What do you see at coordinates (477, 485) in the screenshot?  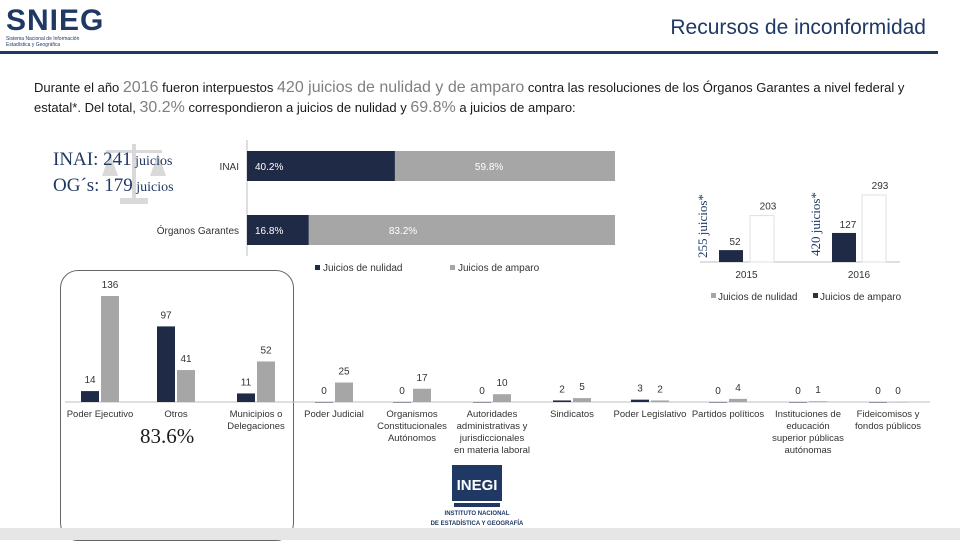 I see `svg-text: INEGI` at bounding box center [477, 485].